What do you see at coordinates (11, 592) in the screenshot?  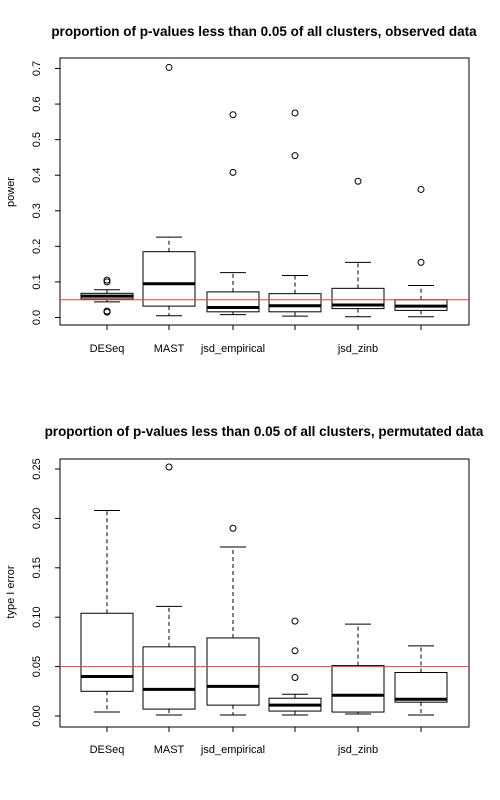 I see `y-axis-label: type I error` at bounding box center [11, 592].